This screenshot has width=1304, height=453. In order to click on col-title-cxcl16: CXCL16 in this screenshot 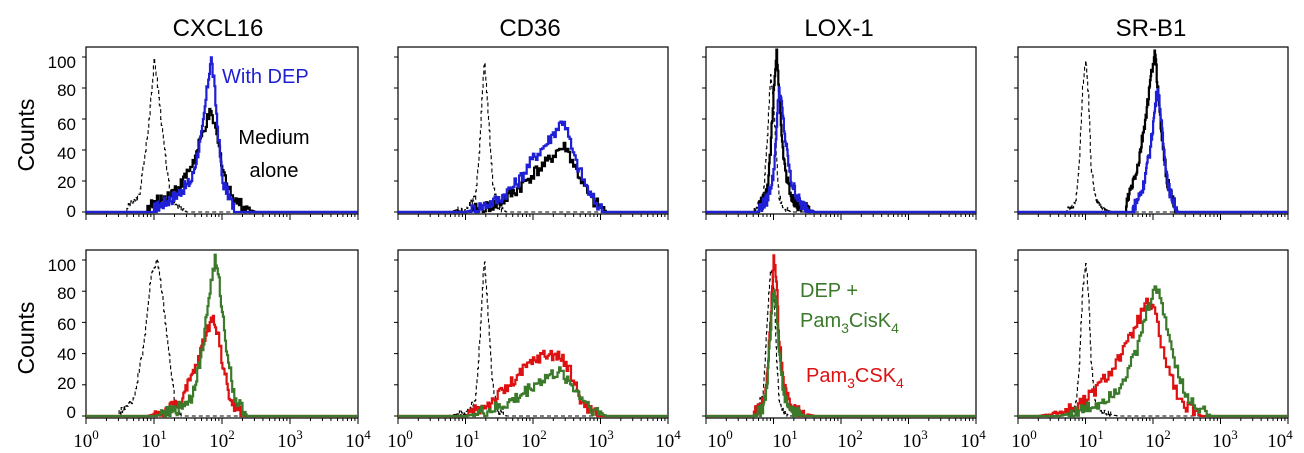, I will do `click(218, 28)`.